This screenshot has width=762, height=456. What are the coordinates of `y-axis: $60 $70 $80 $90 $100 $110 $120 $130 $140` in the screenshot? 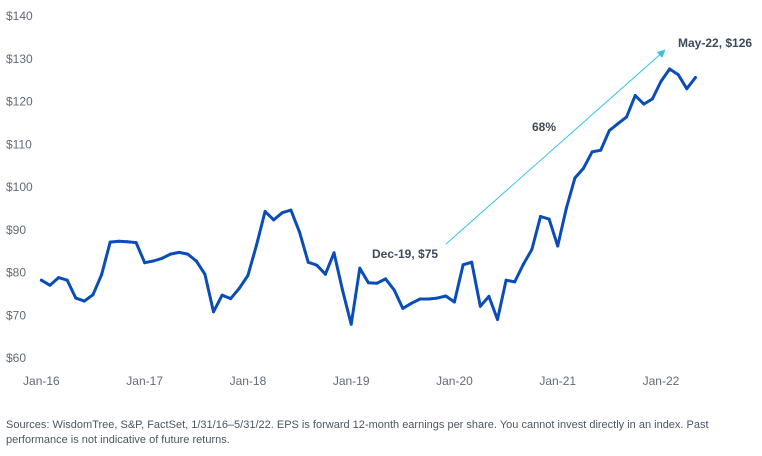 It's located at (19, 187).